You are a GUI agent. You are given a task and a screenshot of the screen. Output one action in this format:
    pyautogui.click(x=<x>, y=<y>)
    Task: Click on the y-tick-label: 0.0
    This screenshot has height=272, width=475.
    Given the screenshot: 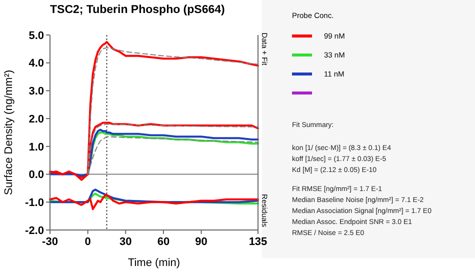 What is the action you would take?
    pyautogui.click(x=36, y=175)
    